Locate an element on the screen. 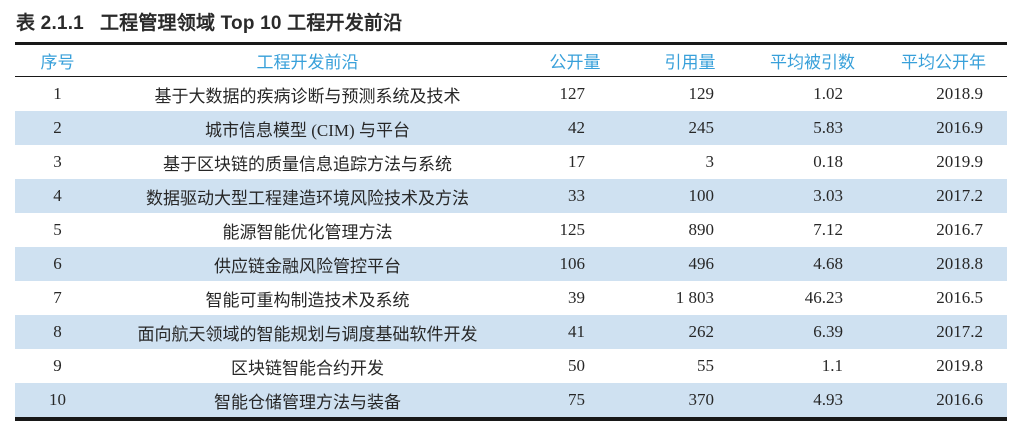  cell-front: 面向航天领域的智能规划与调度基础软件开发 is located at coordinates (307, 334).